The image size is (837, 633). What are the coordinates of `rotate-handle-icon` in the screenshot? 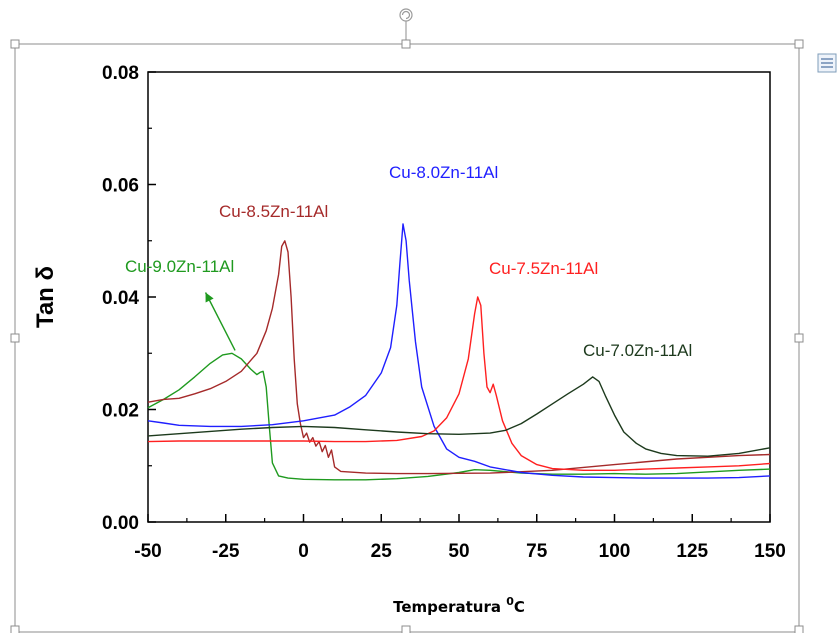 It's located at (406, 15).